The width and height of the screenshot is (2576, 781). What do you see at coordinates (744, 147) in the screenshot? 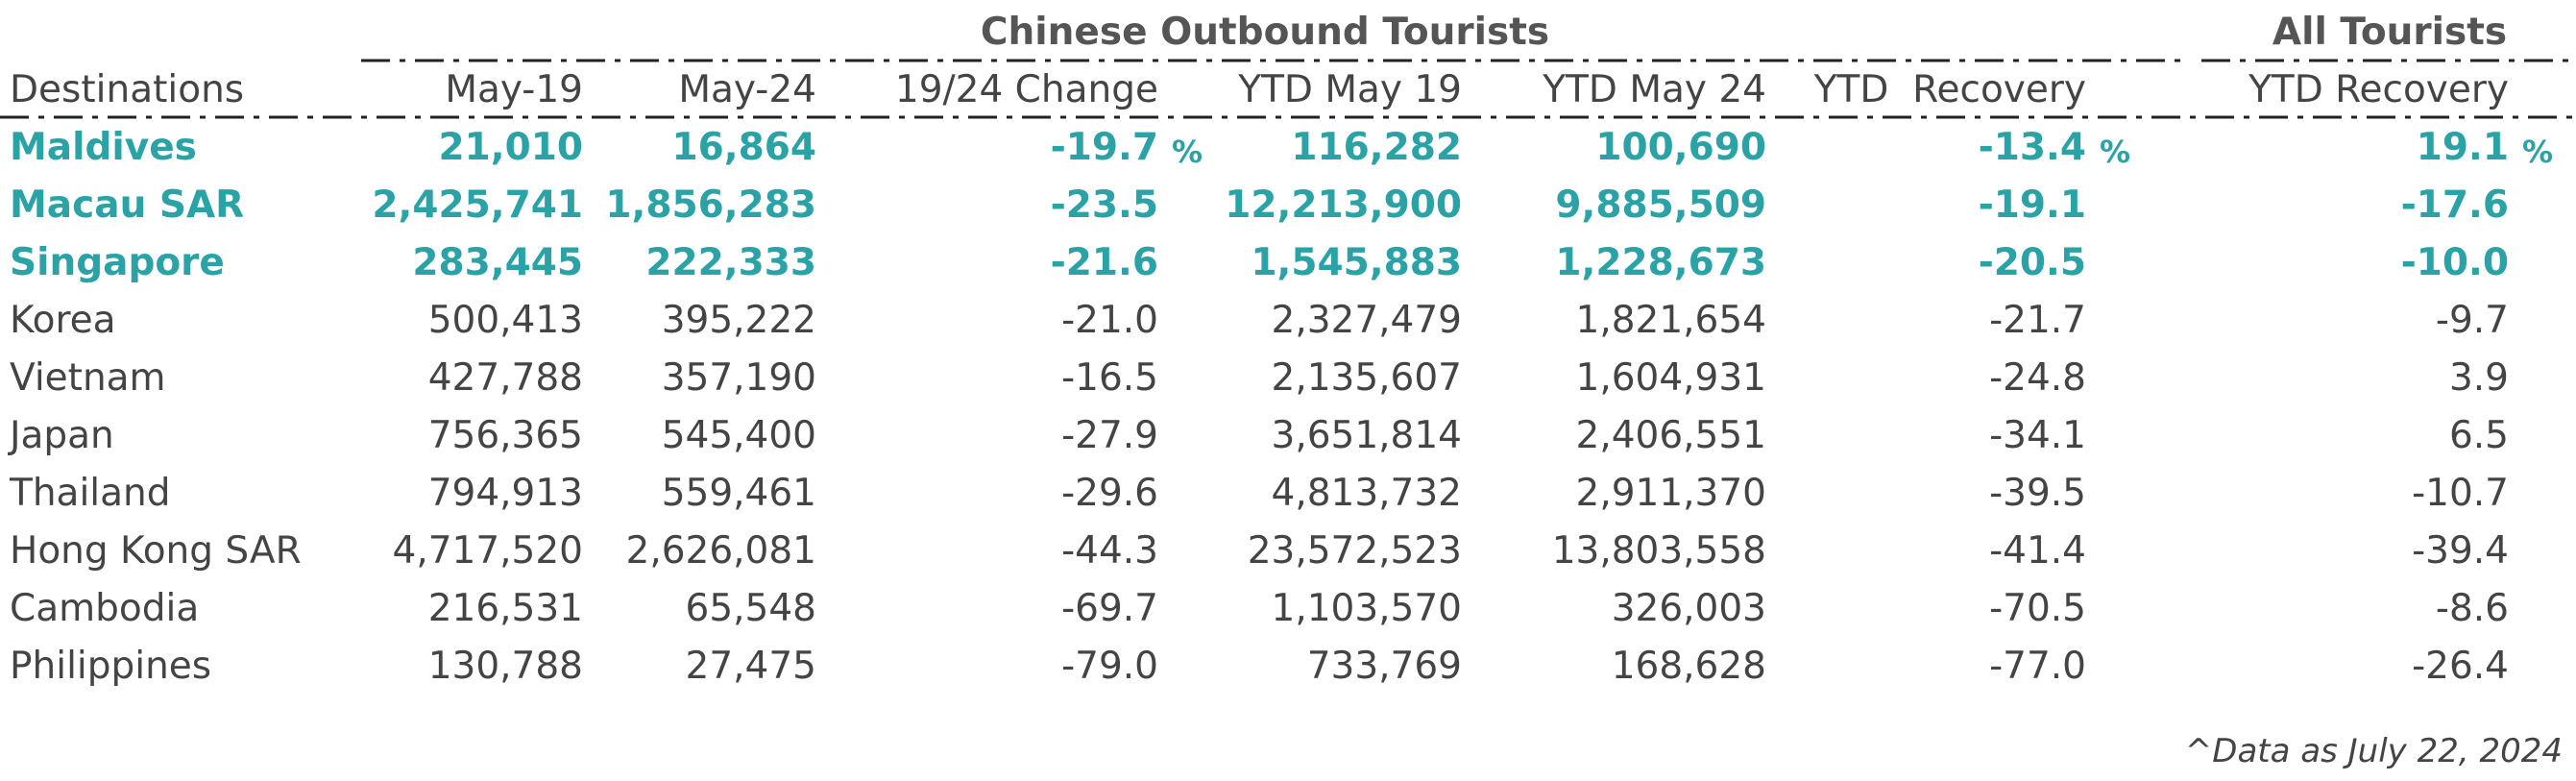
I see `cell: 16,864` at bounding box center [744, 147].